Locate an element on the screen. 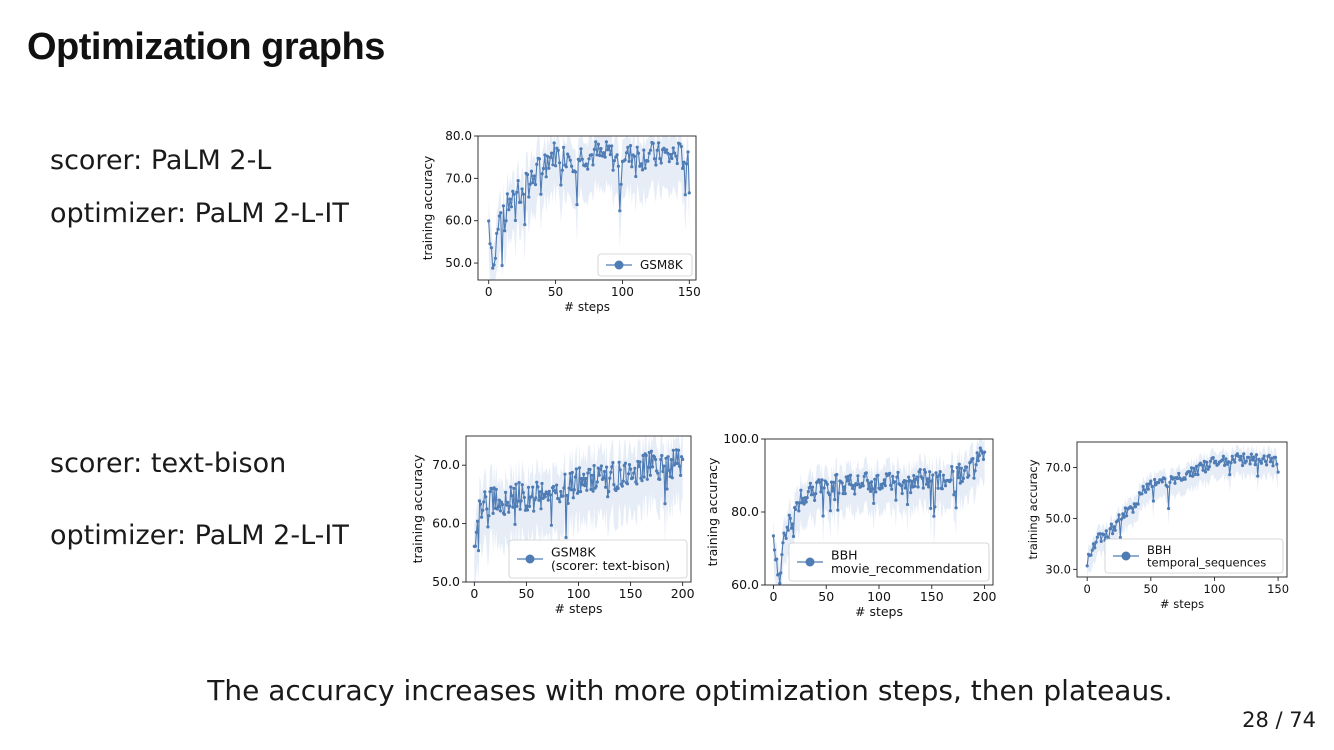  variance-band is located at coordinates (589, 208).